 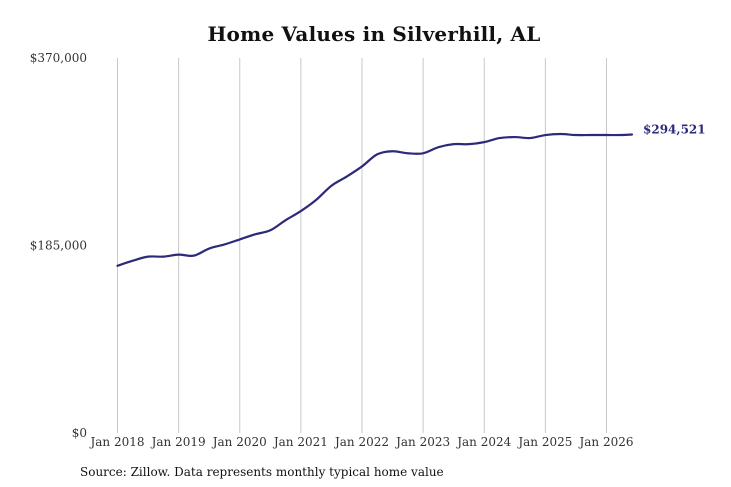 I want to click on x-tick-label: Jan 2022, so click(x=361, y=442).